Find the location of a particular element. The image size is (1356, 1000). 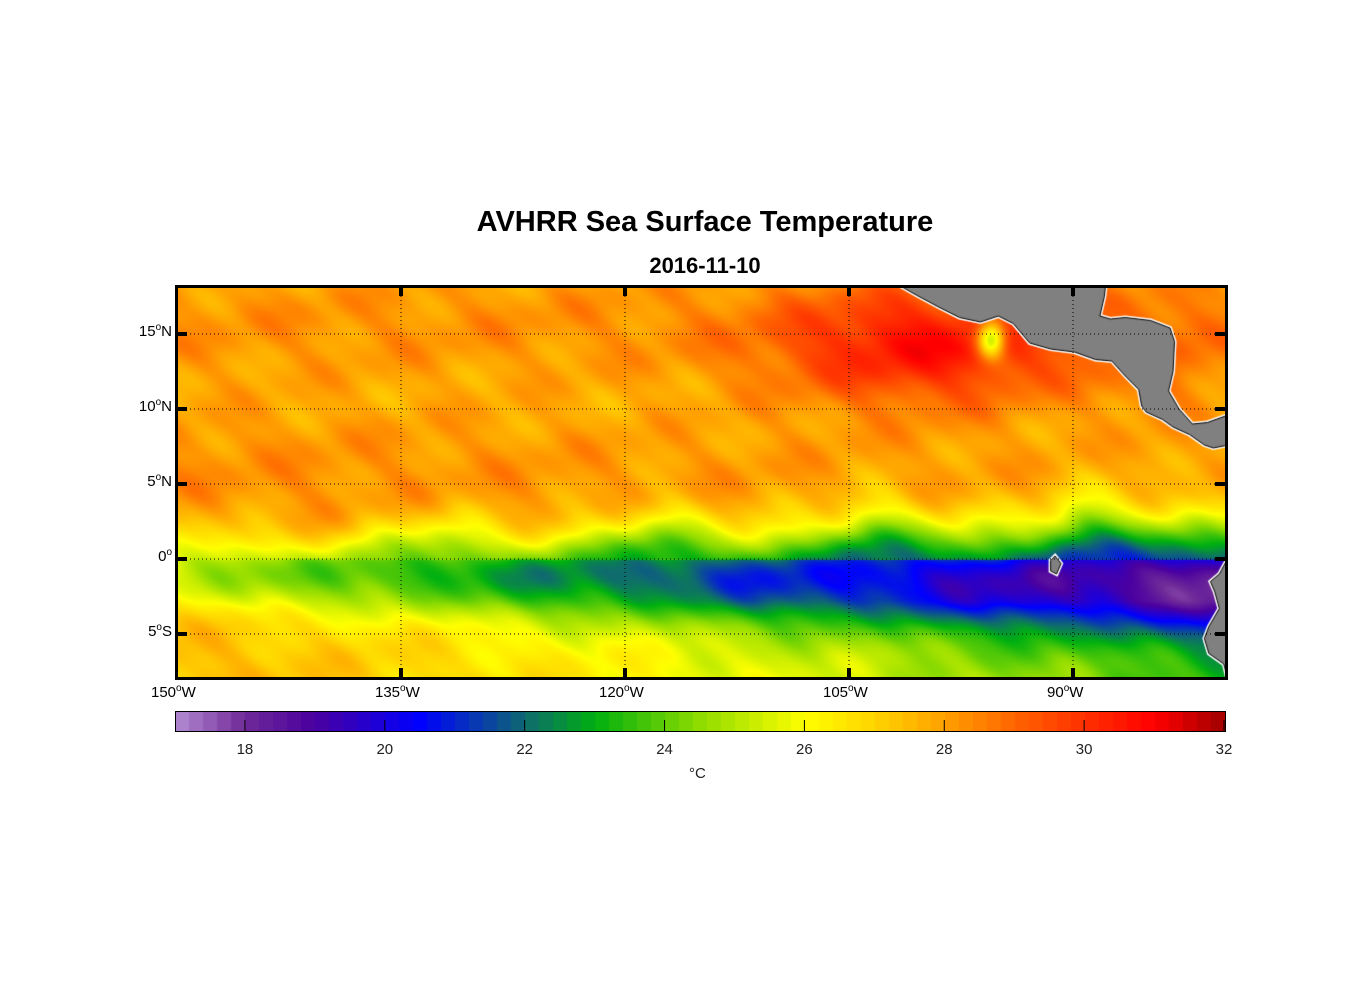

colorbar-tick-label: 30 is located at coordinates (1084, 749).